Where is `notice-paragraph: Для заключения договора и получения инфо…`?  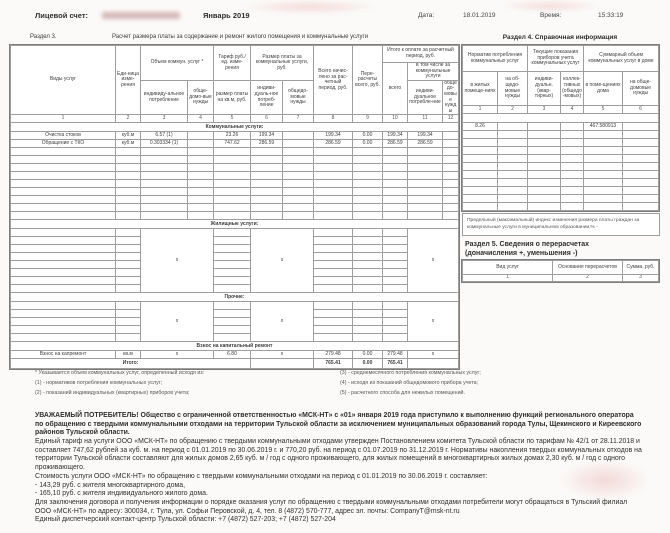
notice-paragraph: Для заключения договора и получения инфо… is located at coordinates (331, 506).